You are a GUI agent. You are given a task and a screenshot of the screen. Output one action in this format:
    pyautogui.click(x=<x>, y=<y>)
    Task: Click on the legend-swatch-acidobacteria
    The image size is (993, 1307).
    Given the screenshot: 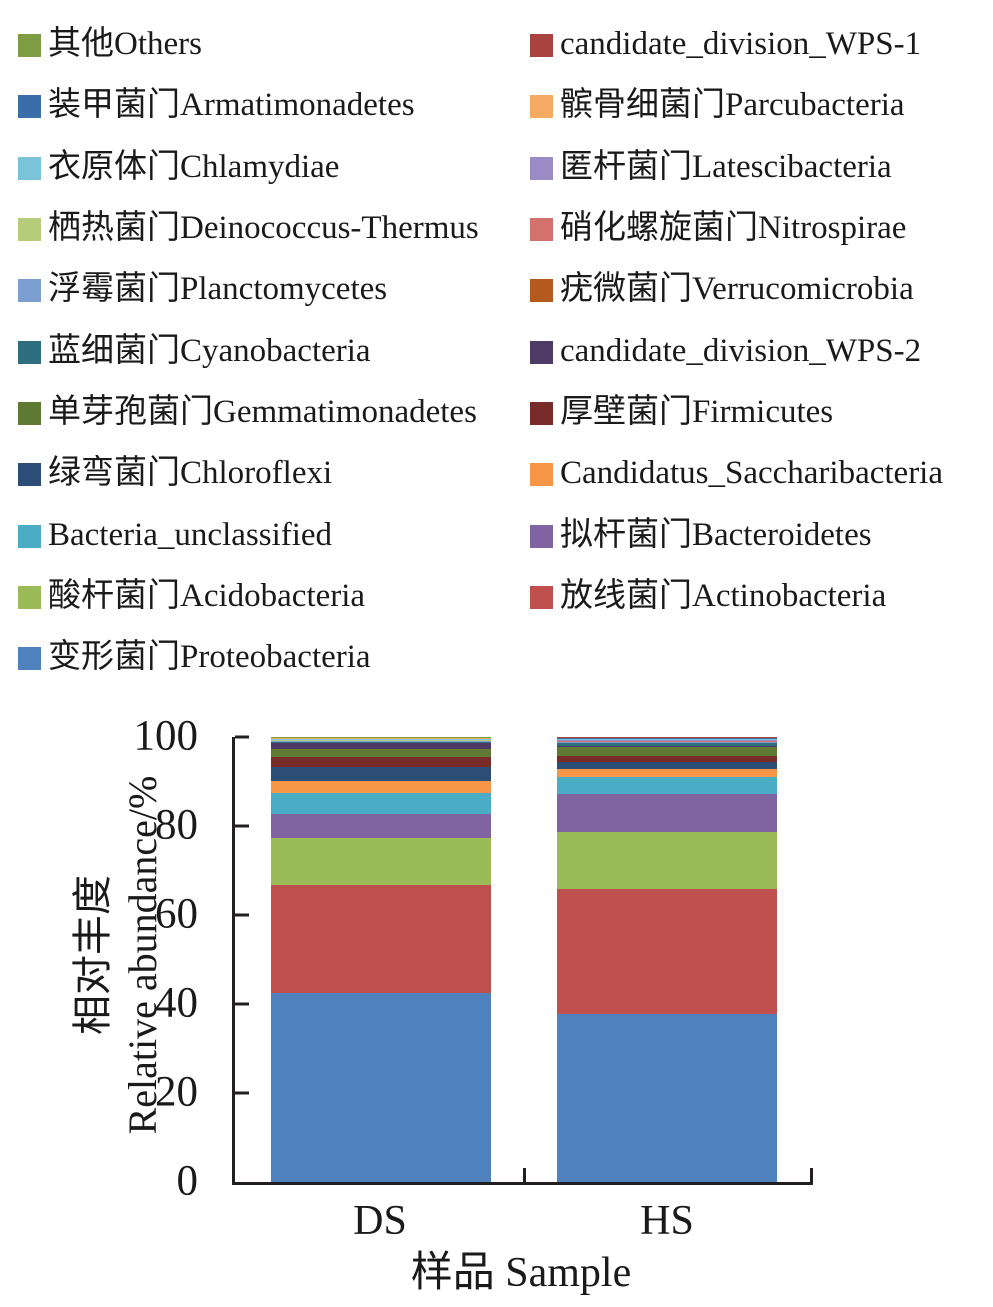 What is the action you would take?
    pyautogui.click(x=29, y=597)
    